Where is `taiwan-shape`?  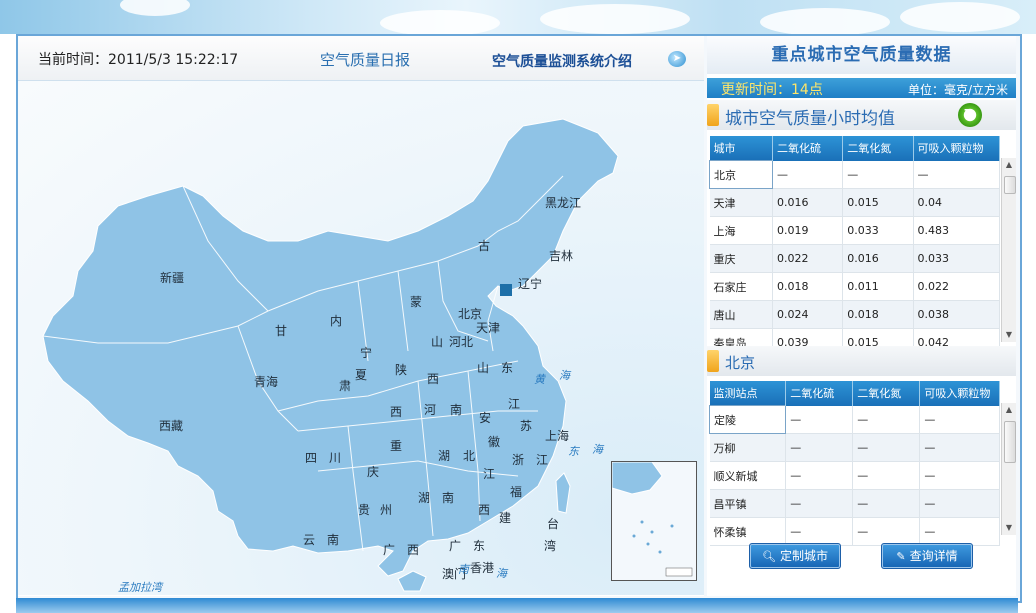 taiwan-shape is located at coordinates (563, 493).